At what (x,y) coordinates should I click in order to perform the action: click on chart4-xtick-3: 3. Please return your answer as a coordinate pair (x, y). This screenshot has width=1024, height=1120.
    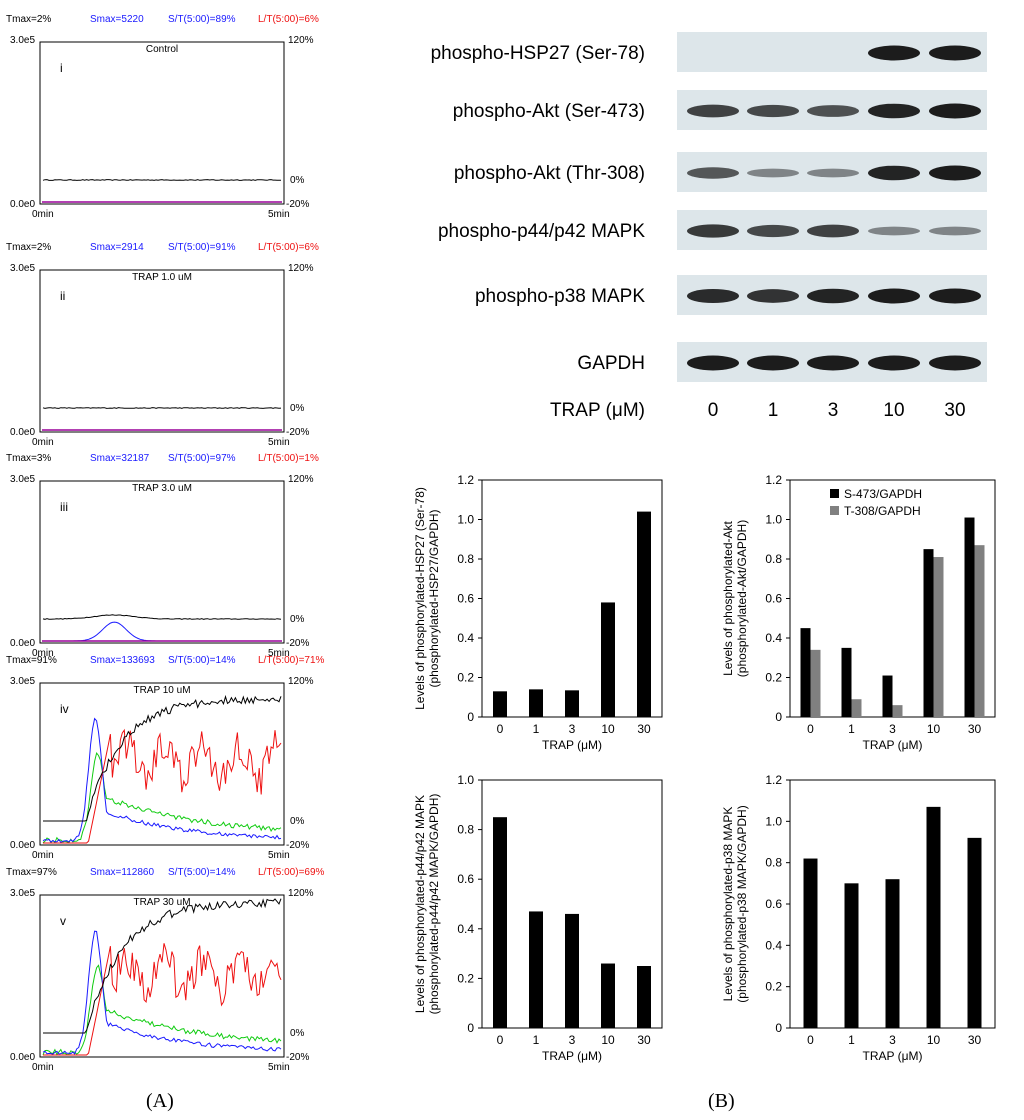
    Looking at the image, I should click on (892, 1040).